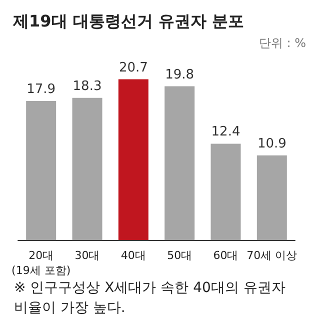  What do you see at coordinates (87, 86) in the screenshot?
I see `data-label: 18.3` at bounding box center [87, 86].